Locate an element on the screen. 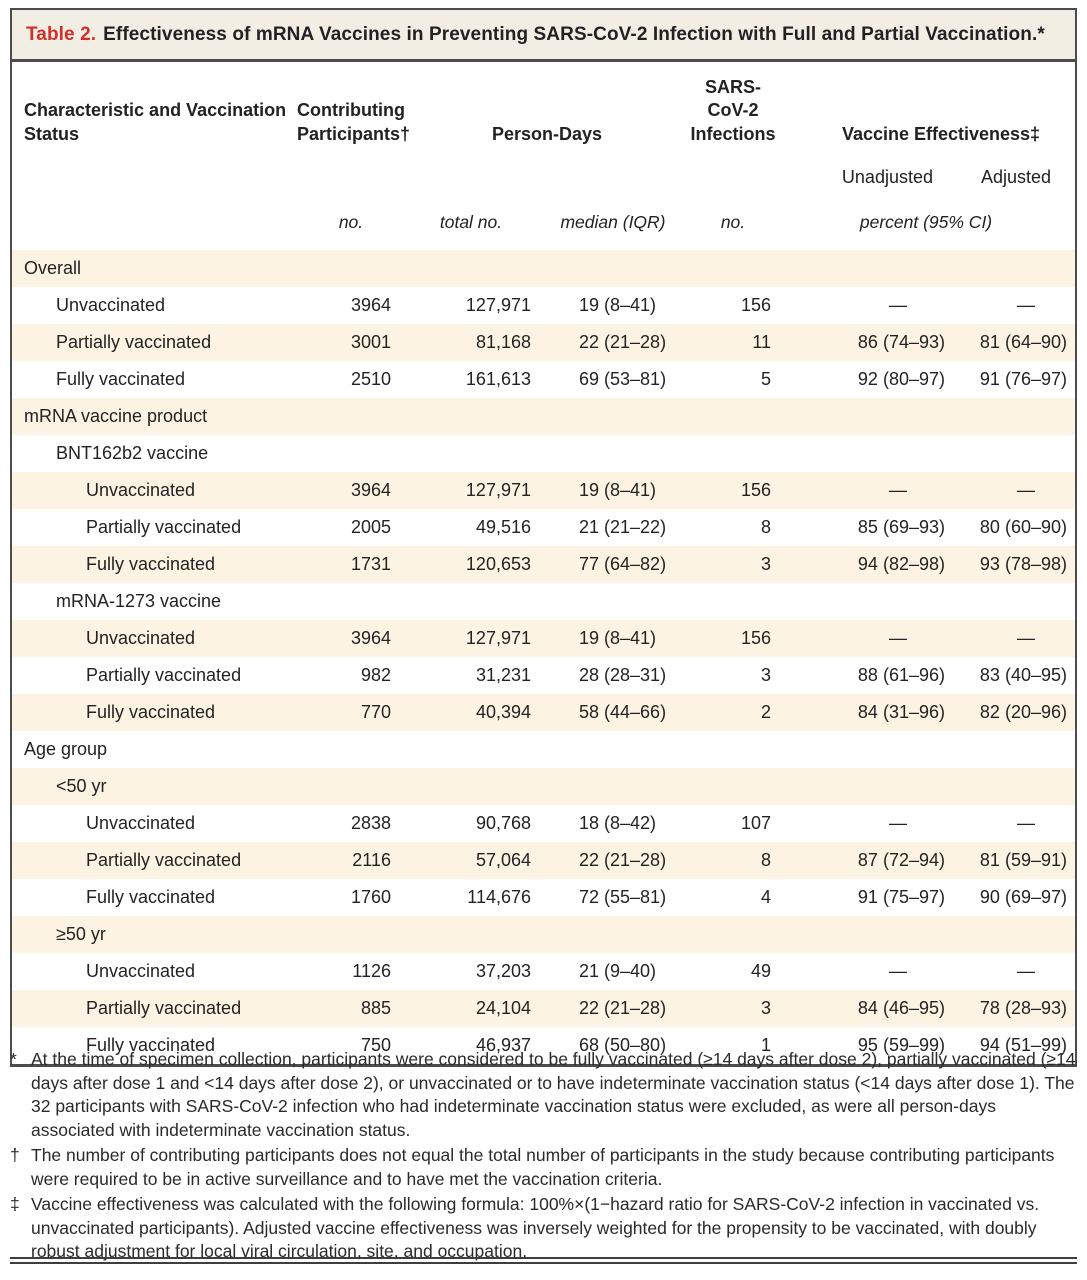 The width and height of the screenshot is (1087, 1280). person-days-median-cell: 68 (50–80) is located at coordinates (623, 1045).